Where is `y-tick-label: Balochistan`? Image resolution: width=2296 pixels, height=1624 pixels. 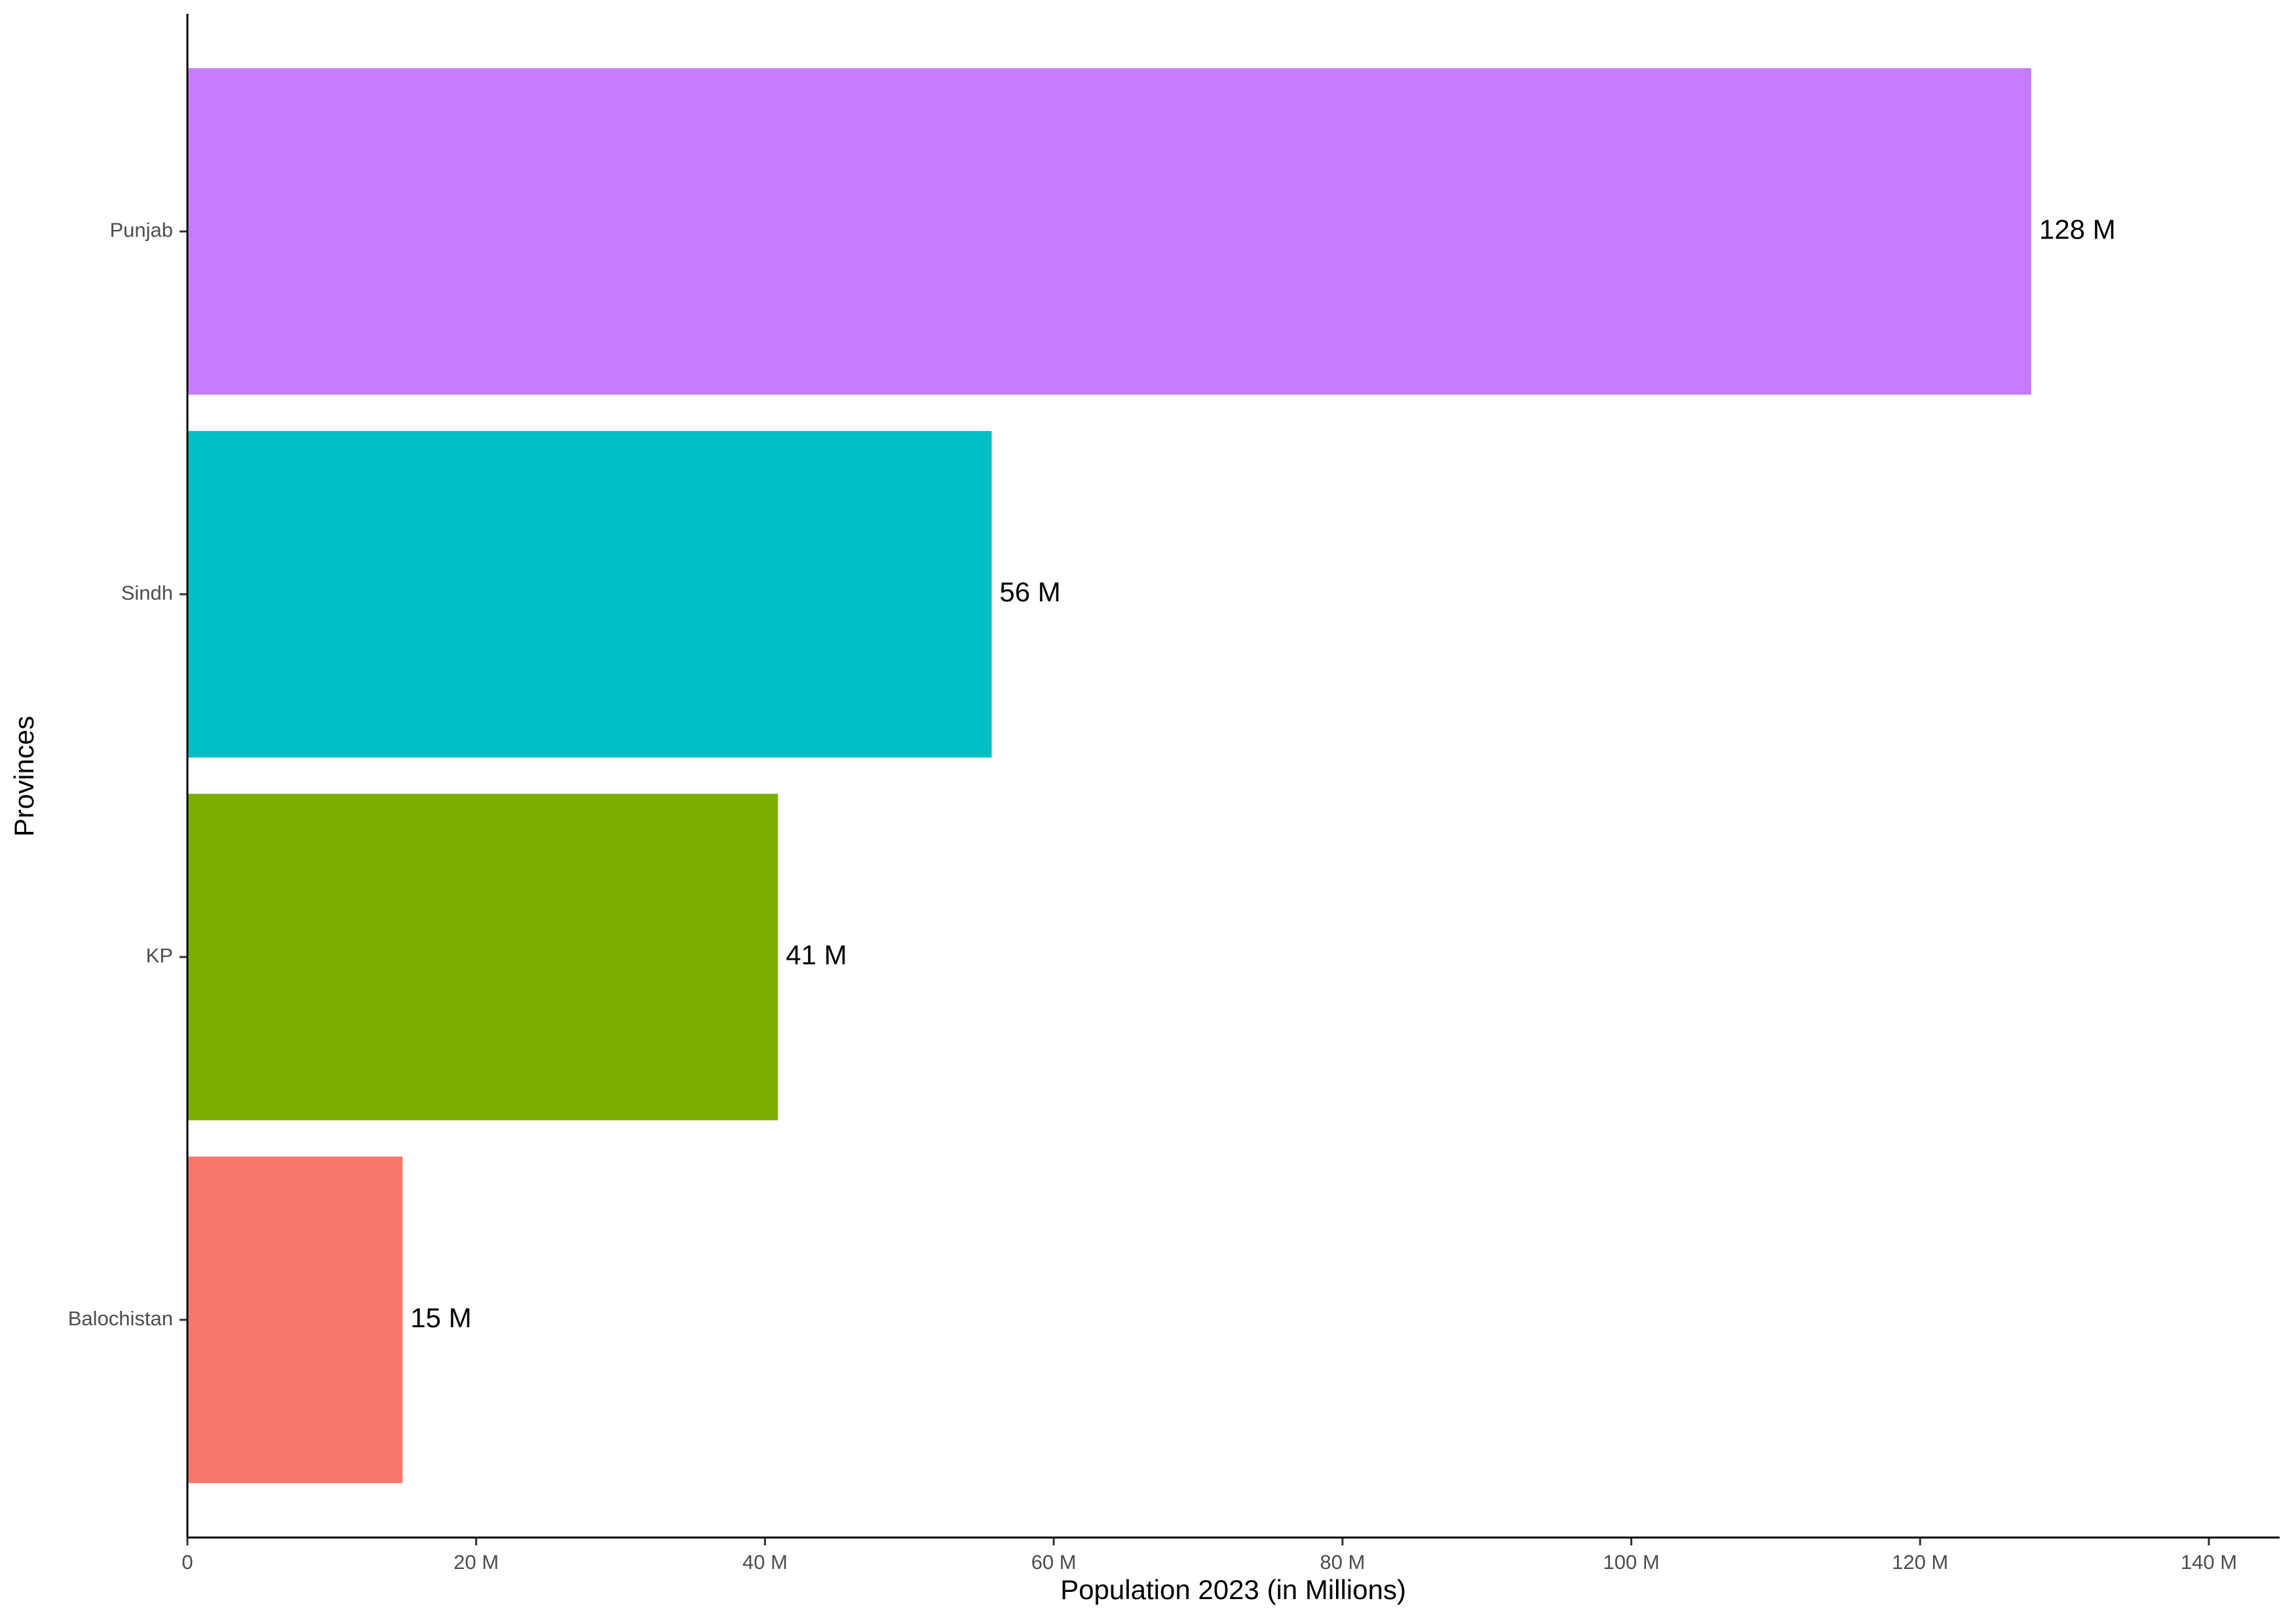
y-tick-label: Balochistan is located at coordinates (120, 1318).